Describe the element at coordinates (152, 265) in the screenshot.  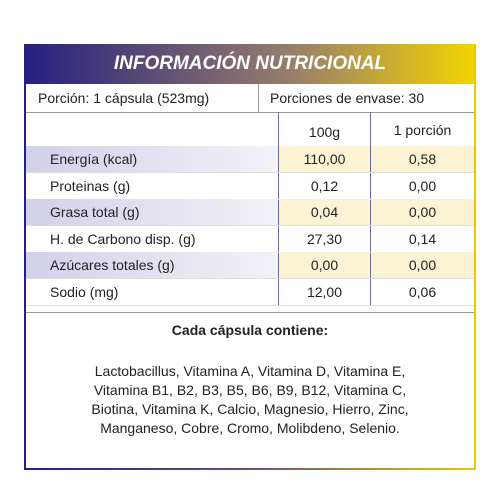
I see `nutrient-name: Azúcares totales (g)` at that location.